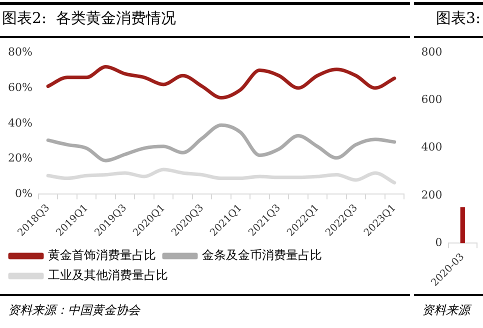 This screenshot has width=483, height=328. I want to click on legend-label: 金条及金币消费量占比, so click(262, 255).